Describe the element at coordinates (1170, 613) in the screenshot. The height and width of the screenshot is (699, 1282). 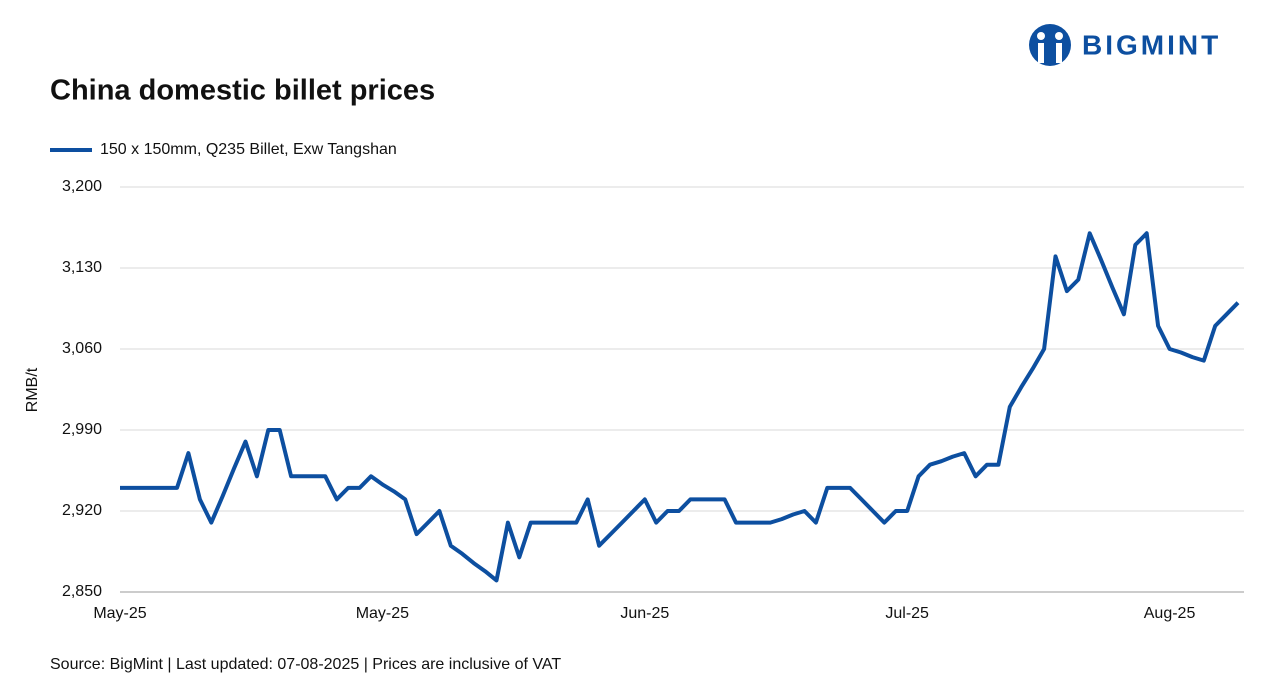
I see `x-tick-label: Aug-25` at that location.